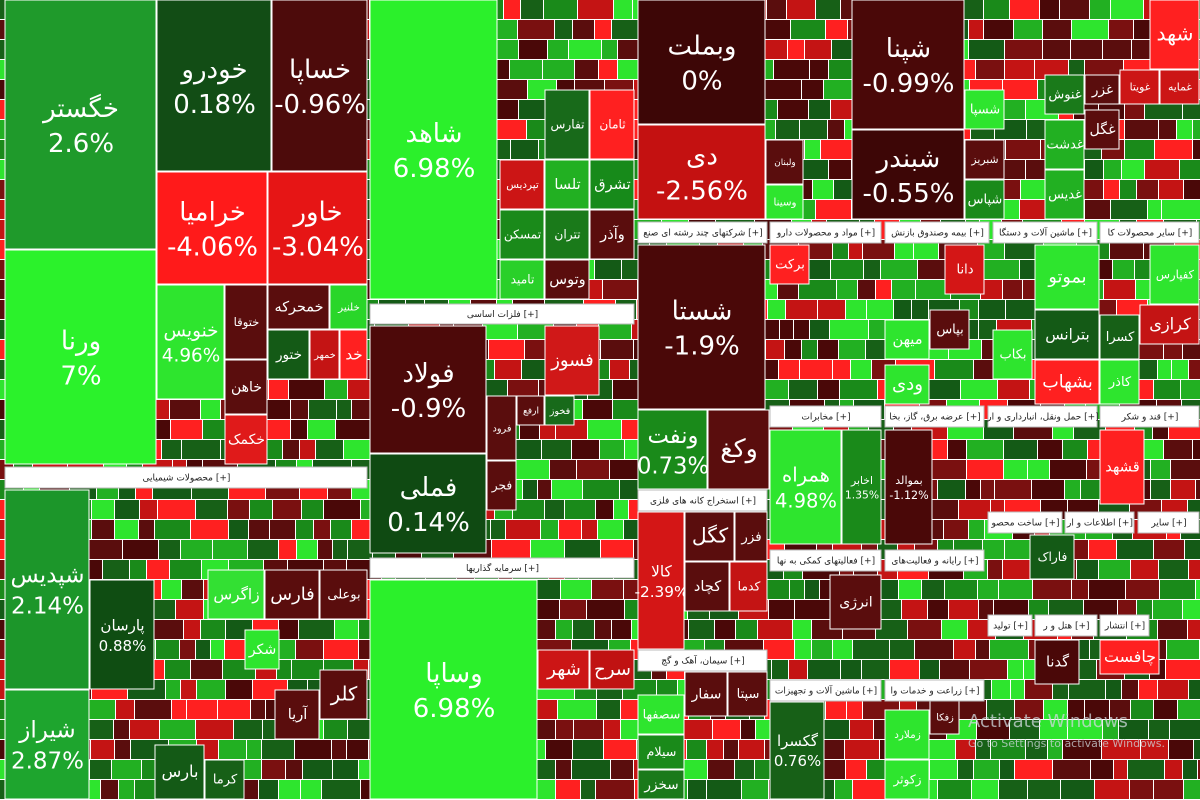 This screenshot has width=1200, height=800. What do you see at coordinates (784, 162) in the screenshot?
I see `stock-tile: ولبنان` at bounding box center [784, 162].